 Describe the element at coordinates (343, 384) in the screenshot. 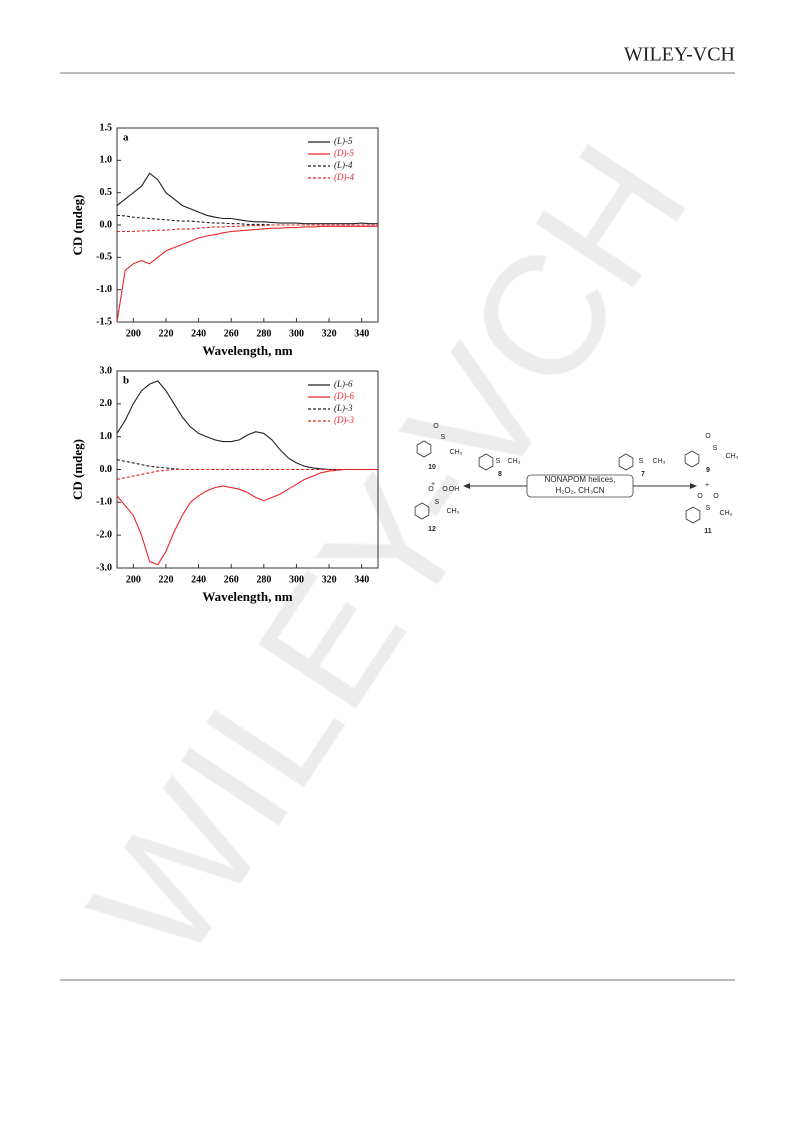

I see `legend-label: (L)-6` at that location.